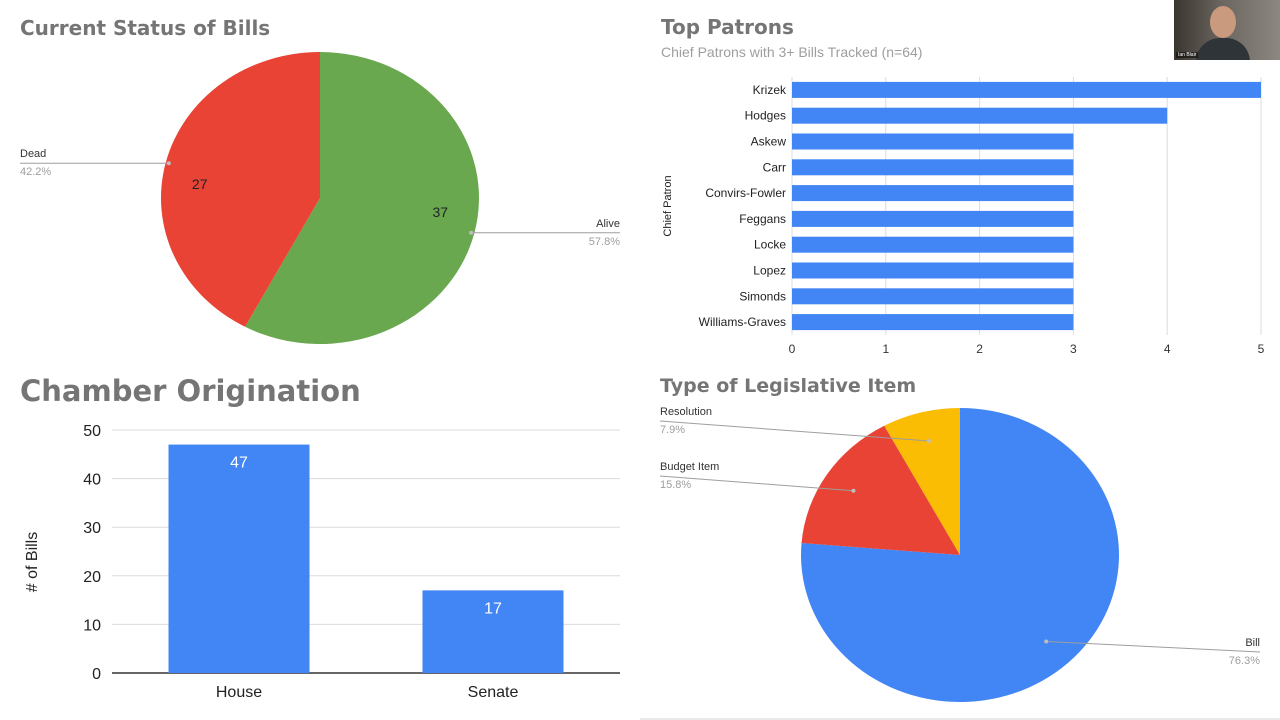  I want to click on pie-legend-label-bill: Bill, so click(1252, 643).